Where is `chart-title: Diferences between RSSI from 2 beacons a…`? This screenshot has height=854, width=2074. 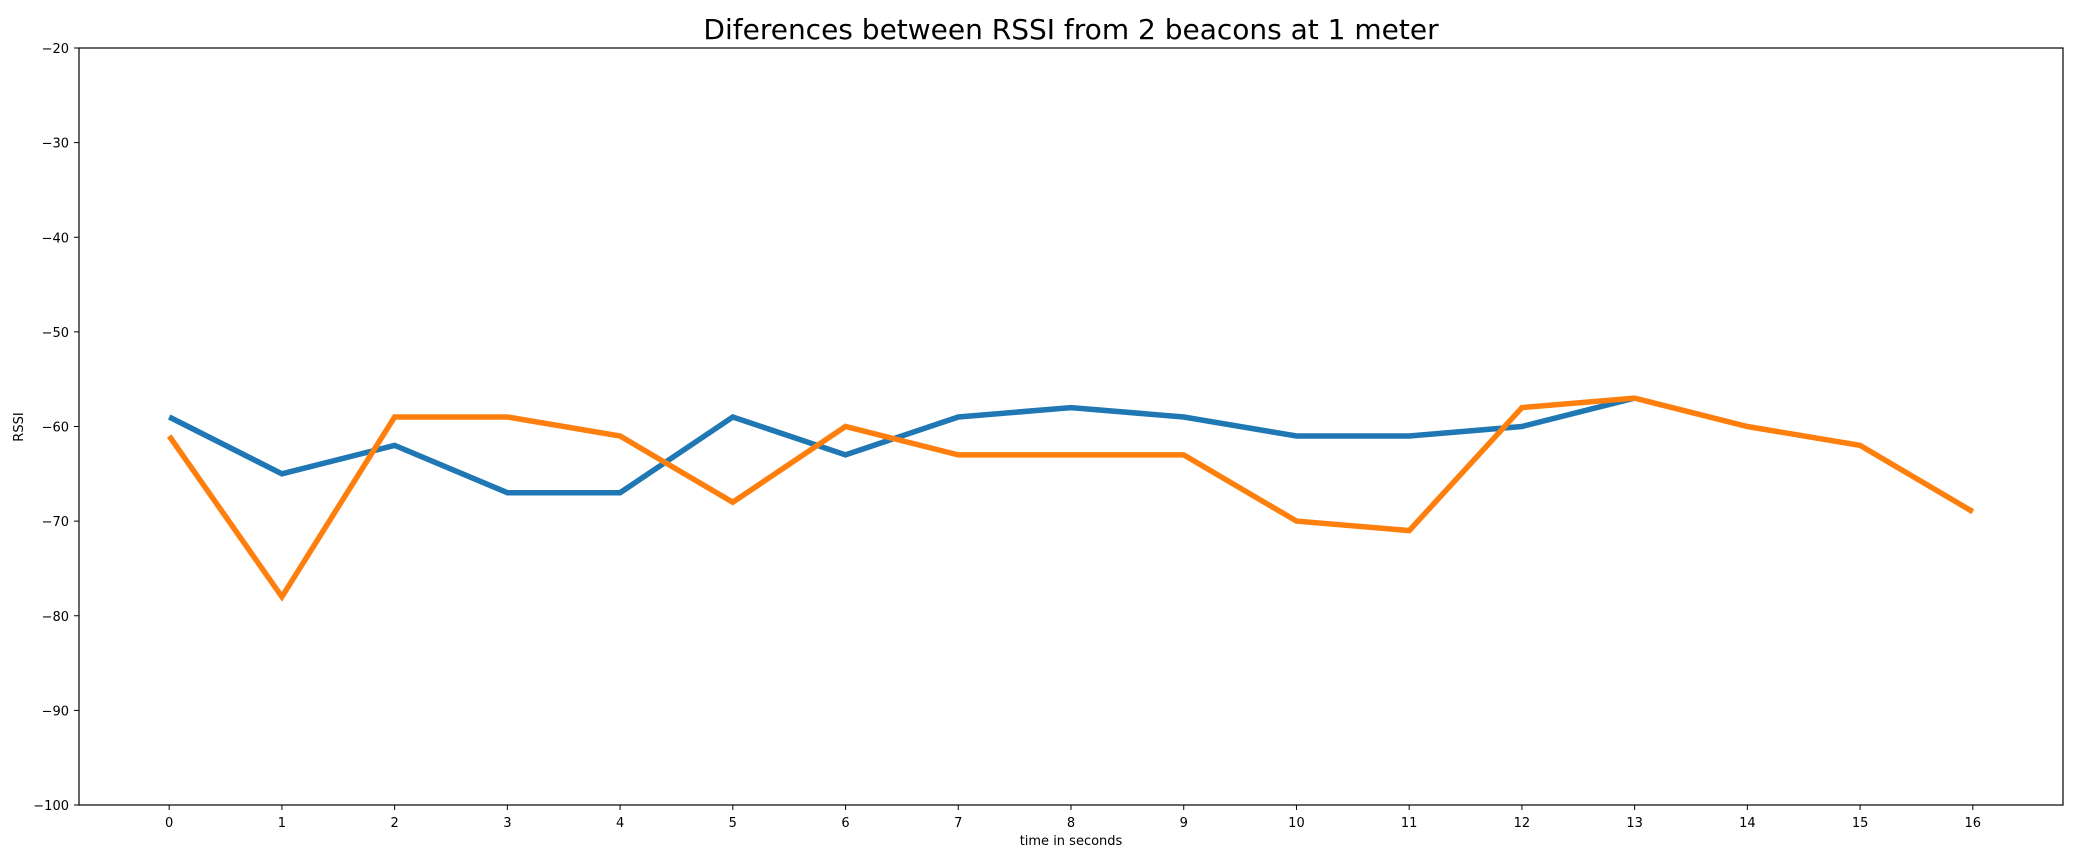
chart-title: Diferences between RSSI from 2 beacons a… is located at coordinates (1071, 29).